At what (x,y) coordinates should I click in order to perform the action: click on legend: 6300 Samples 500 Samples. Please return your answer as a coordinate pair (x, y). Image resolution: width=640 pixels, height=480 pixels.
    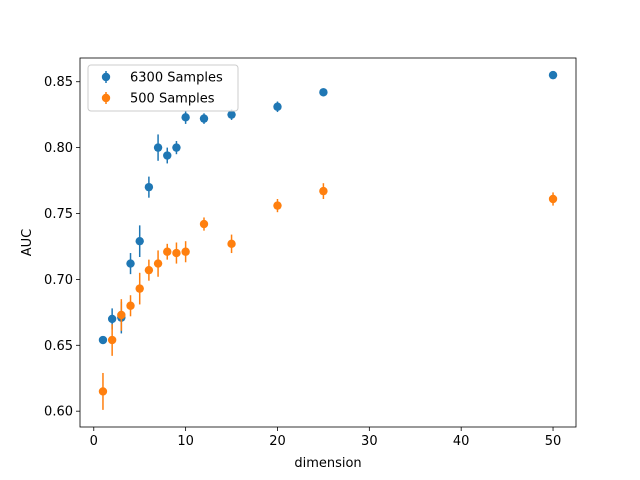
    Looking at the image, I should click on (163, 88).